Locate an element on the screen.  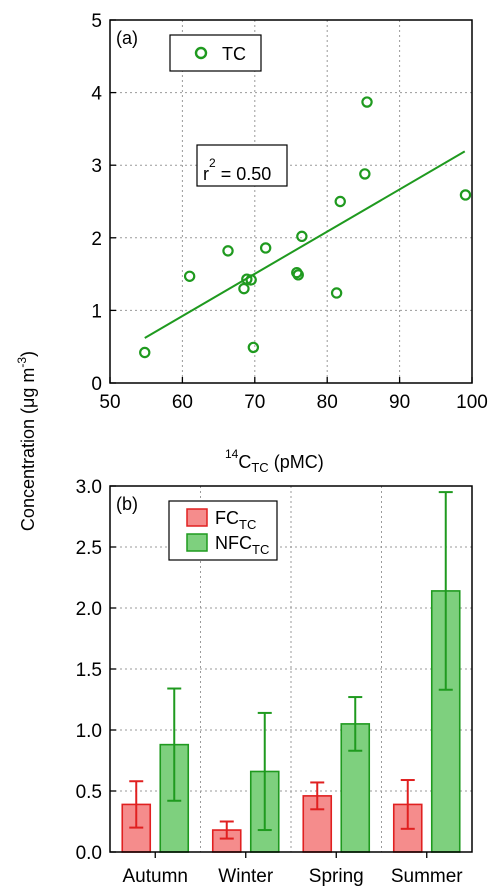
legend-marker-tc is located at coordinates (201, 53).